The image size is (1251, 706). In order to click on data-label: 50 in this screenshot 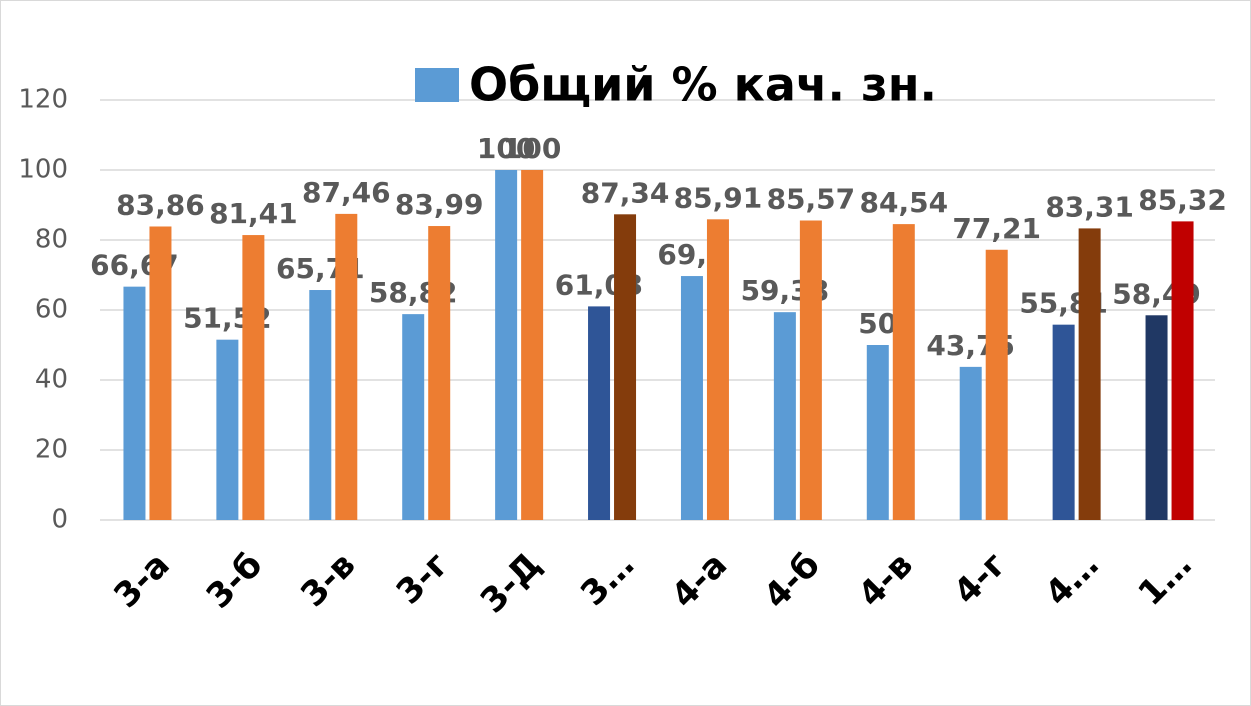, I will do `click(877, 323)`.